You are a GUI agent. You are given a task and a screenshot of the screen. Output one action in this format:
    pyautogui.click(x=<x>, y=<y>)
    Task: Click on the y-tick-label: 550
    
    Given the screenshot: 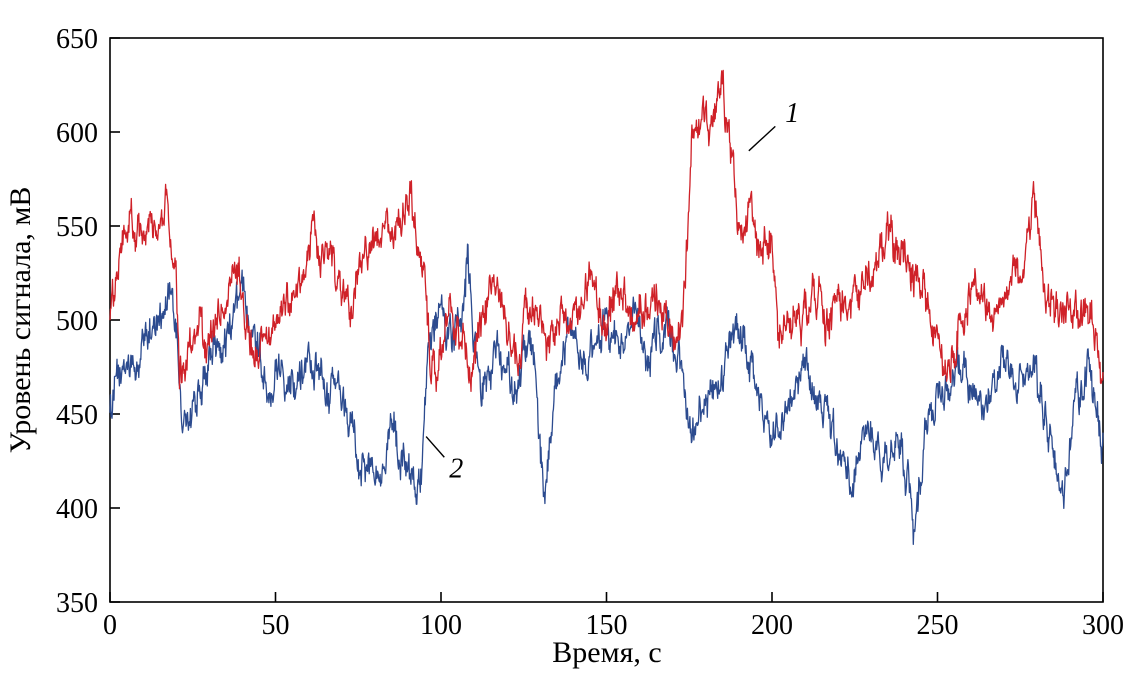 What is the action you would take?
    pyautogui.click(x=77, y=227)
    